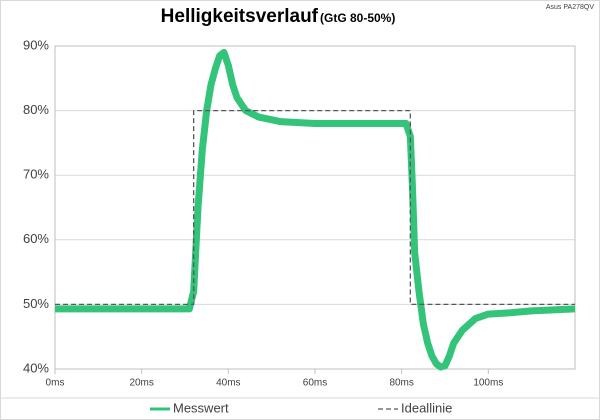  Describe the element at coordinates (36, 303) in the screenshot. I see `y-tick-label: 50%` at that location.